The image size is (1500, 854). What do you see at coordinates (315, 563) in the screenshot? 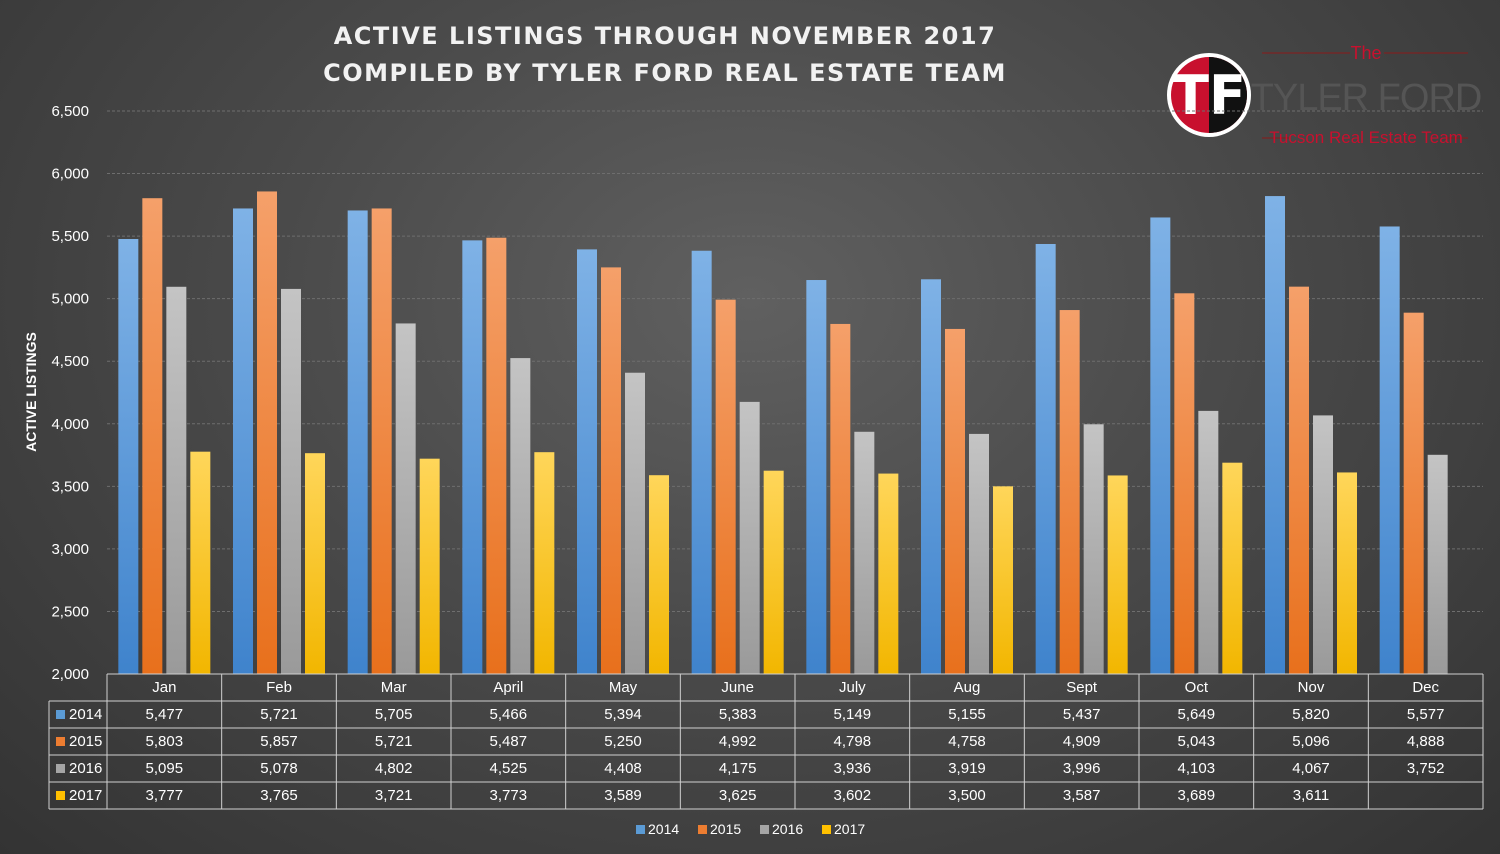
I see `bar-2017-feb` at bounding box center [315, 563].